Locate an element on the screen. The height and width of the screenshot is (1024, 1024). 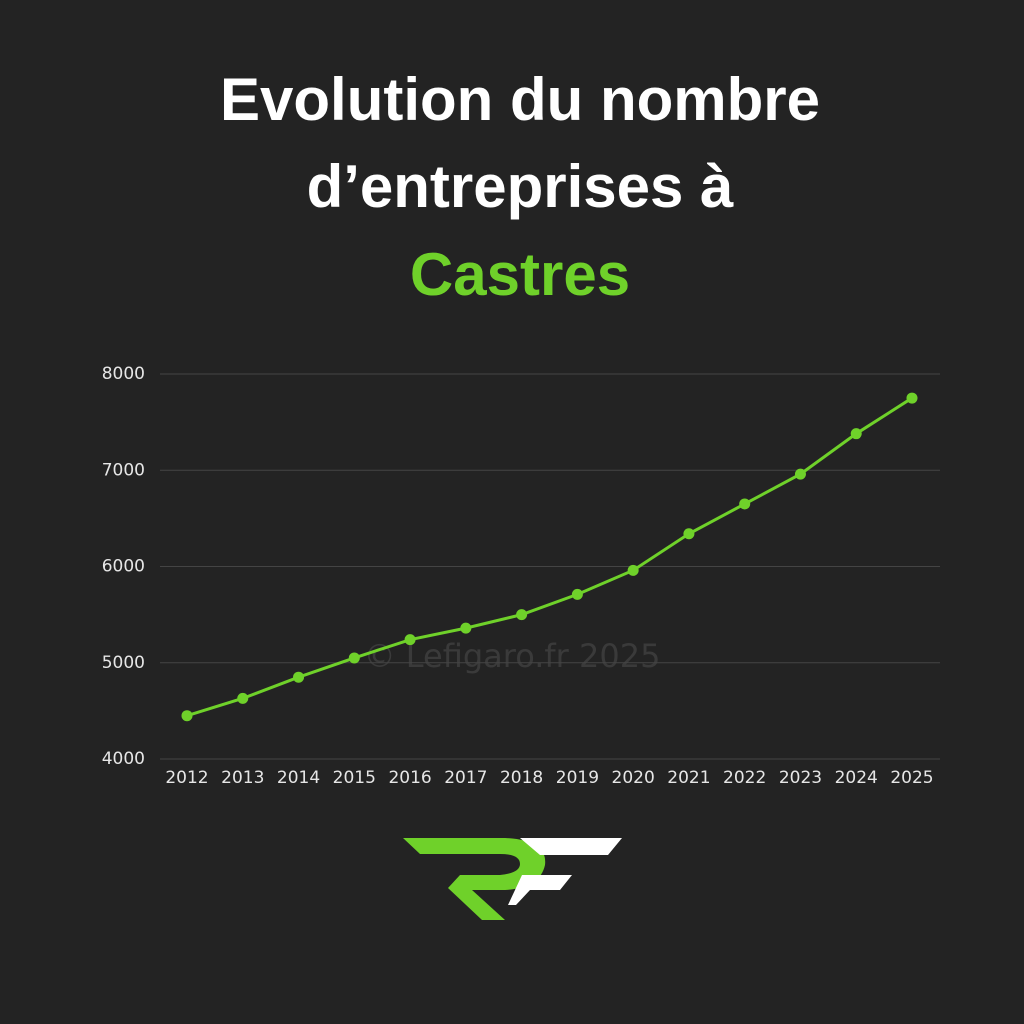
x-tick-label: 2025 is located at coordinates (911, 778).